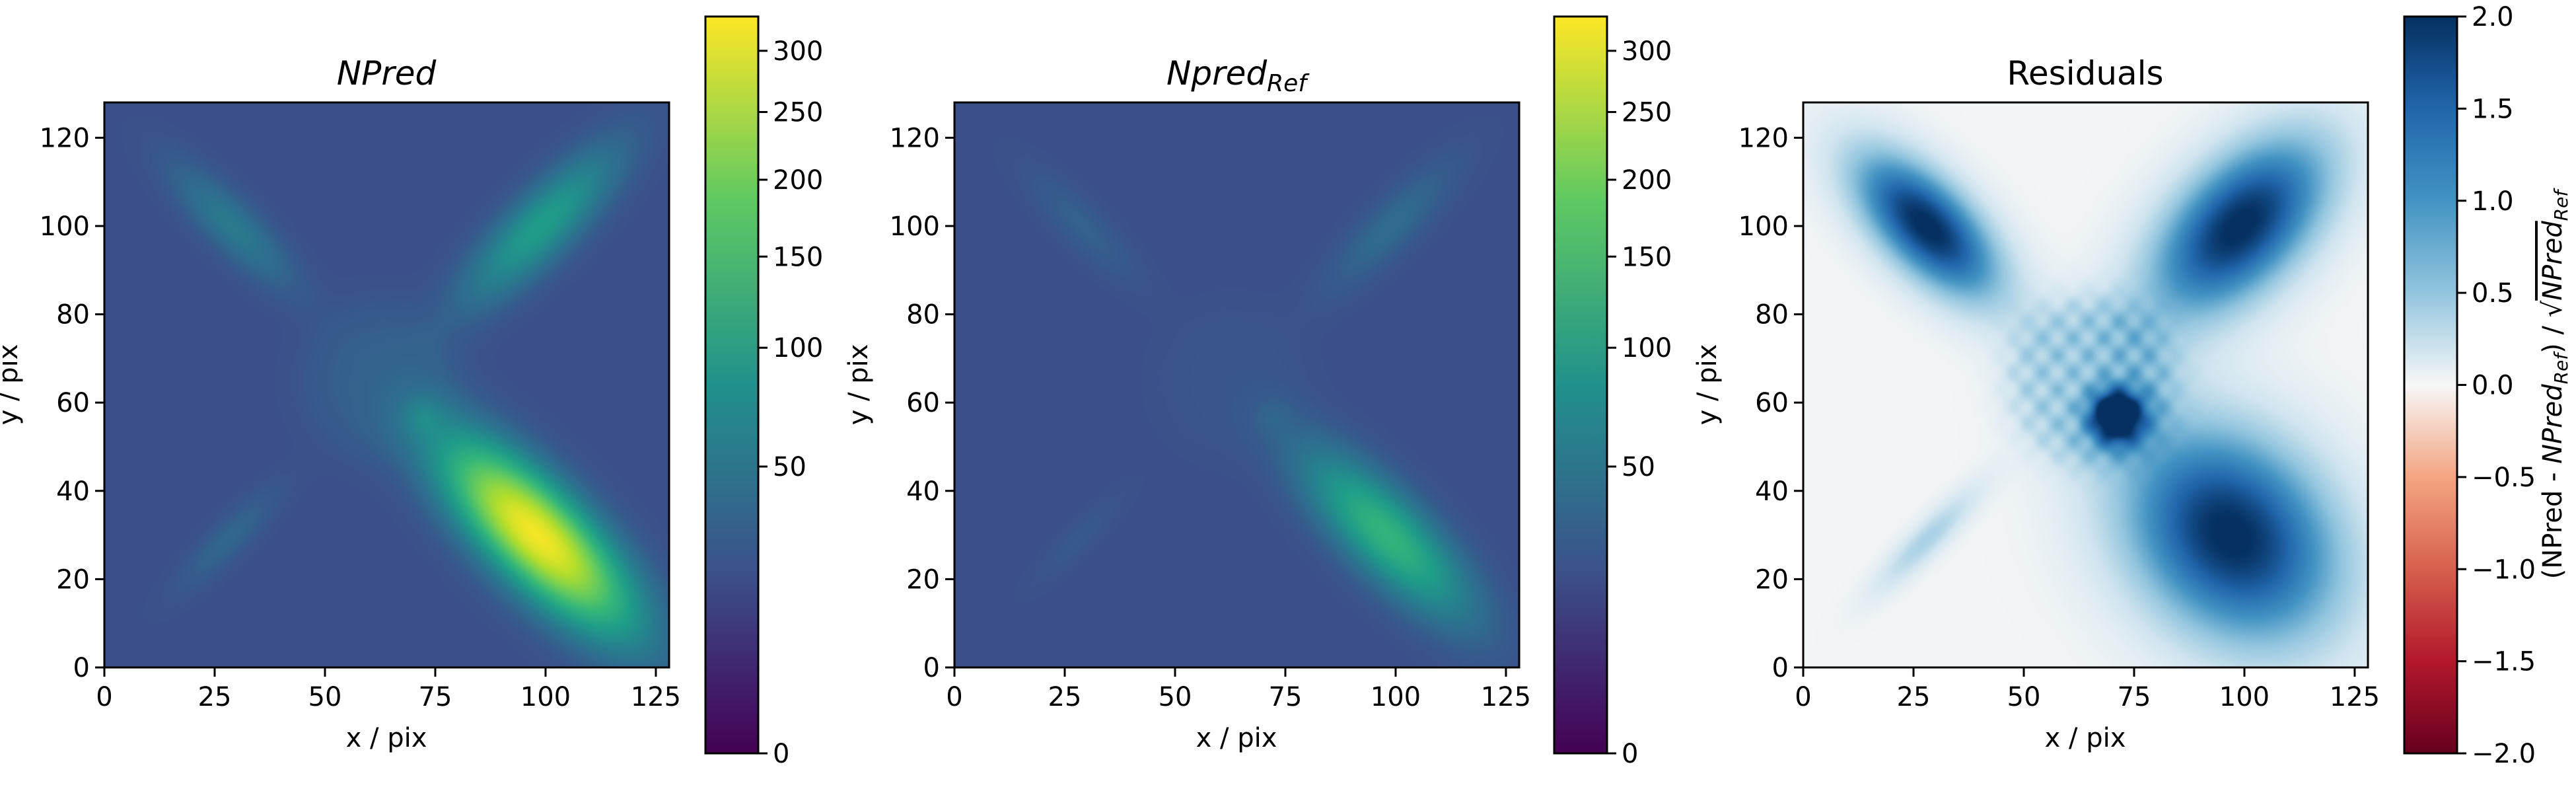  What do you see at coordinates (2493, 109) in the screenshot?
I see `colorbar-tick-label: 1.5` at bounding box center [2493, 109].